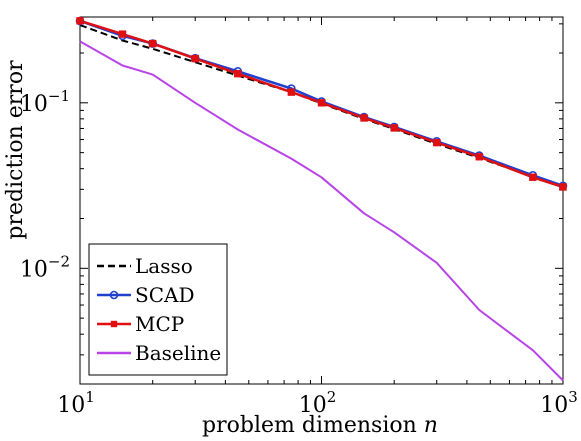 This screenshot has width=581, height=441. Describe the element at coordinates (164, 266) in the screenshot. I see `legend-label-lasso: Lasso` at that location.